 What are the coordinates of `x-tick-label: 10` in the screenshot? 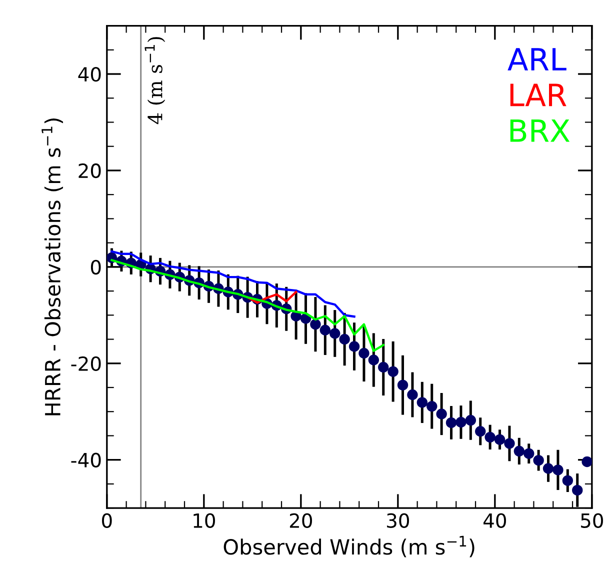 It's located at (204, 520).